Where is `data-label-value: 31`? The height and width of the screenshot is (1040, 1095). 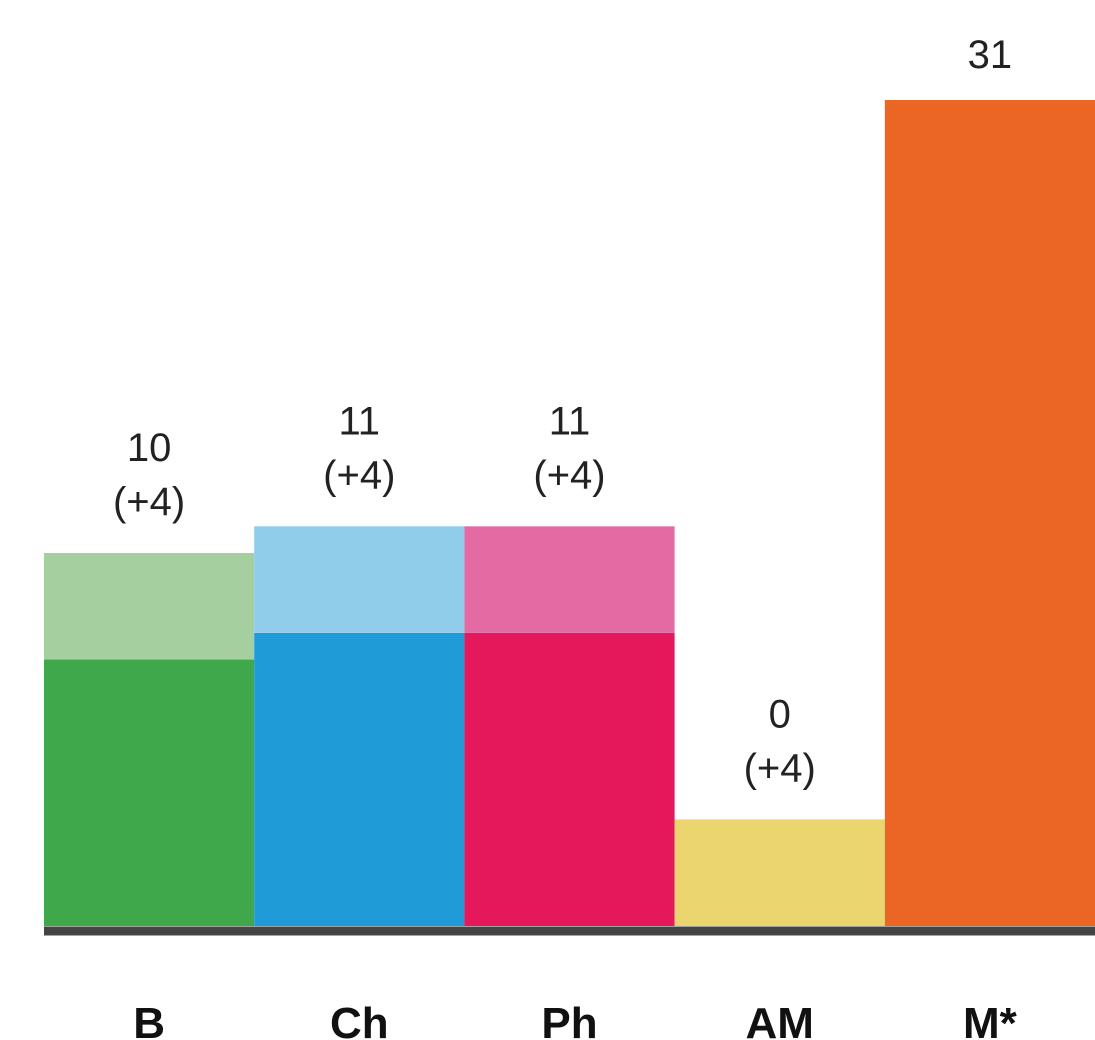
data-label-value: 31 is located at coordinates (990, 55).